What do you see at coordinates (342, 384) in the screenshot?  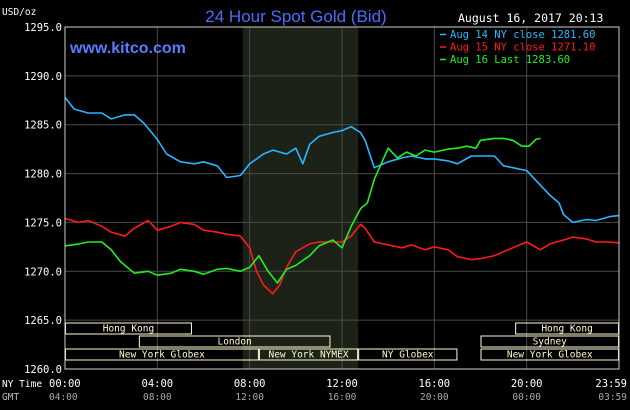 I see `x-tick-label-ny: 12:00` at bounding box center [342, 384].